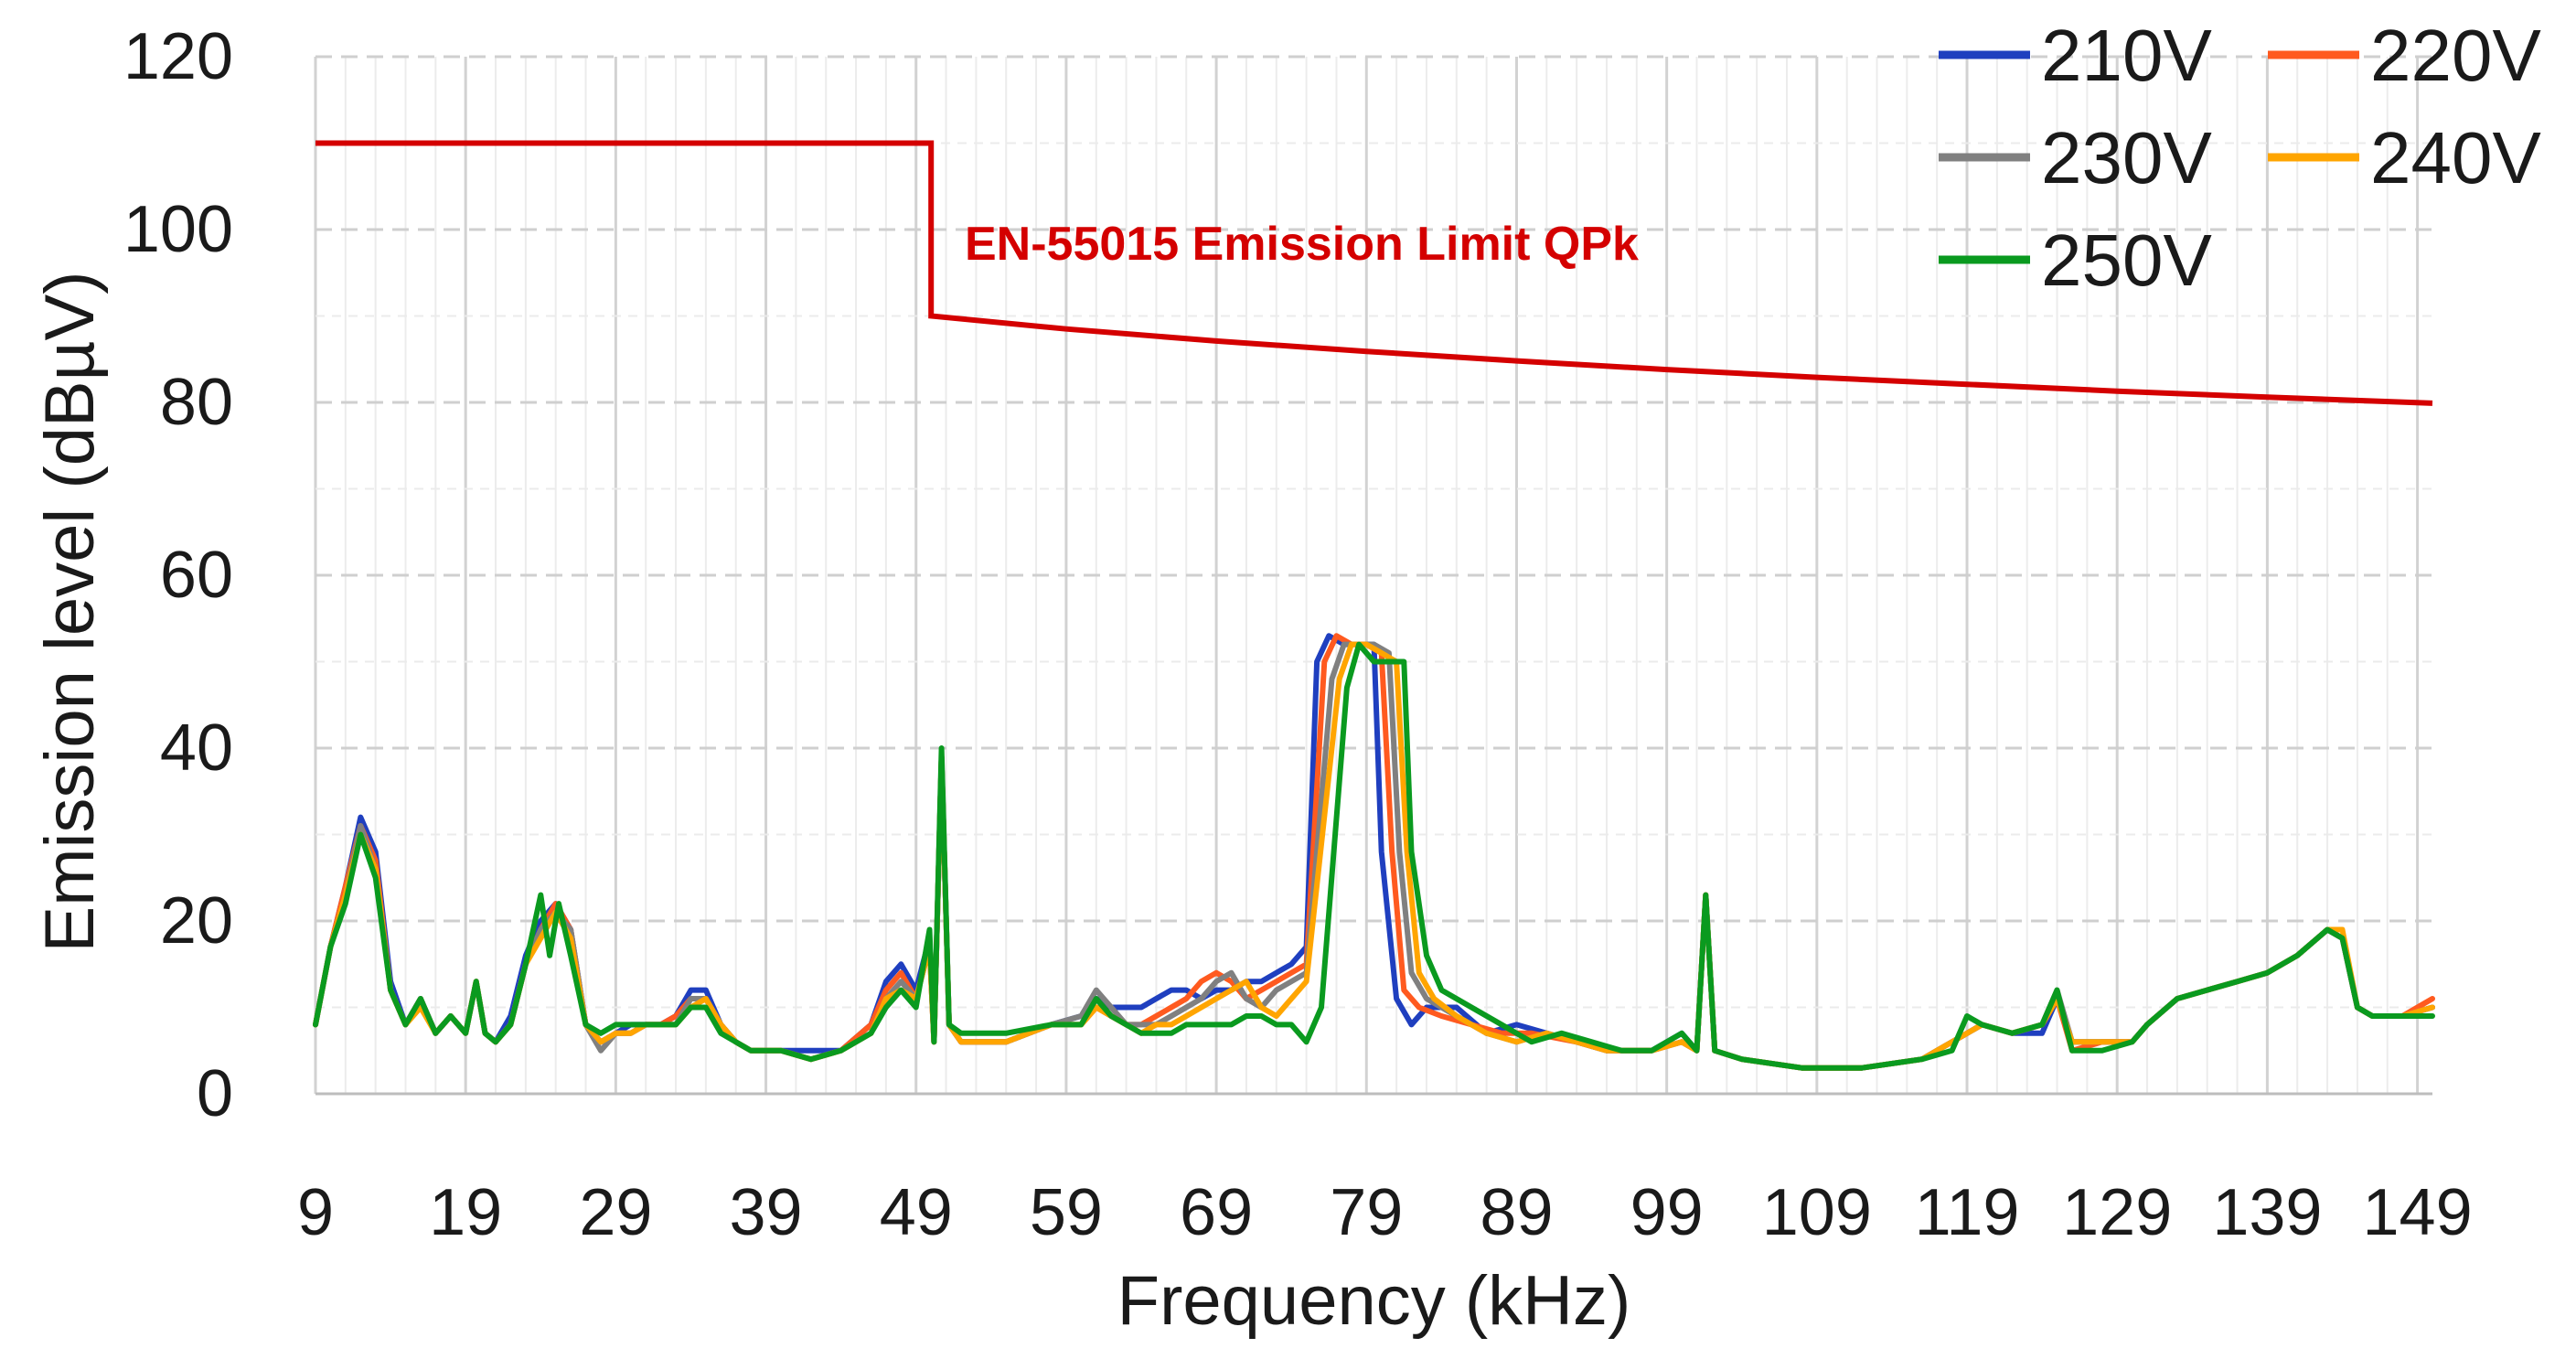  Describe the element at coordinates (196, 748) in the screenshot. I see `y-tick-label: 40` at that location.